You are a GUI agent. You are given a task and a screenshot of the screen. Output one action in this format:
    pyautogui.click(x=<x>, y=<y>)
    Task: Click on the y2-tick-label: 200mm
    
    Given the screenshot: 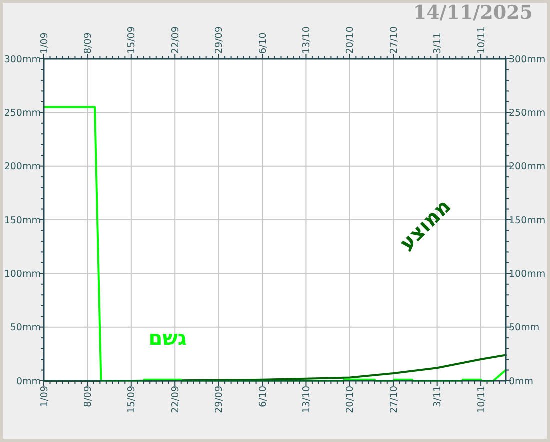 What is the action you would take?
    pyautogui.click(x=527, y=167)
    